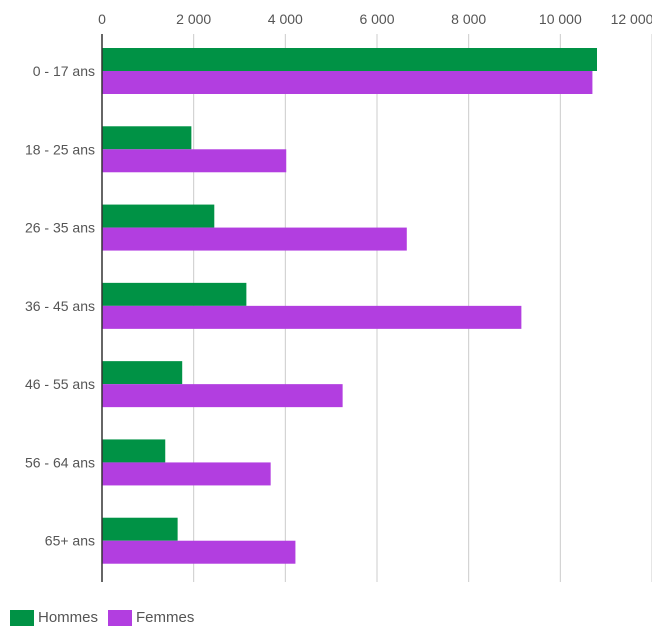  I want to click on category-label: 65+ ans, so click(70, 541).